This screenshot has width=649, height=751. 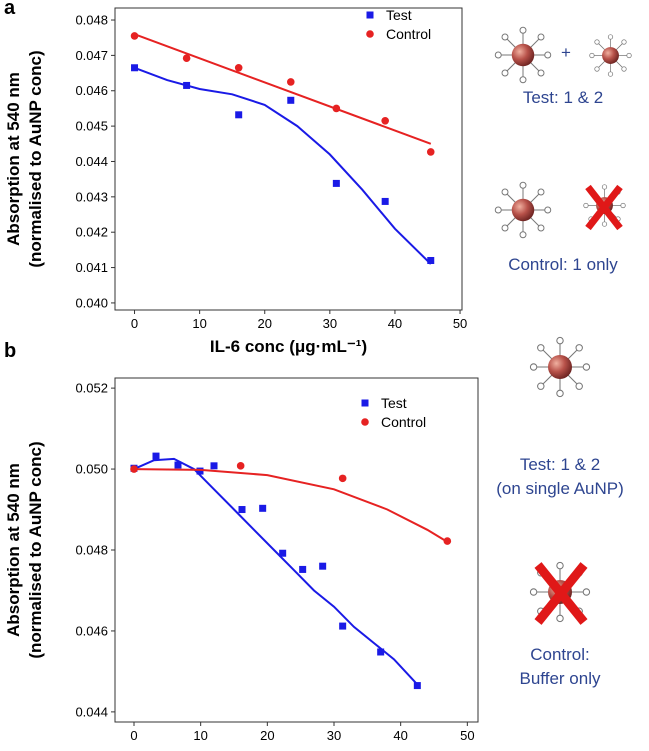 I want to click on x-axis-label: IL-6 conc (μg·mL⁻¹), so click(x=288, y=346).